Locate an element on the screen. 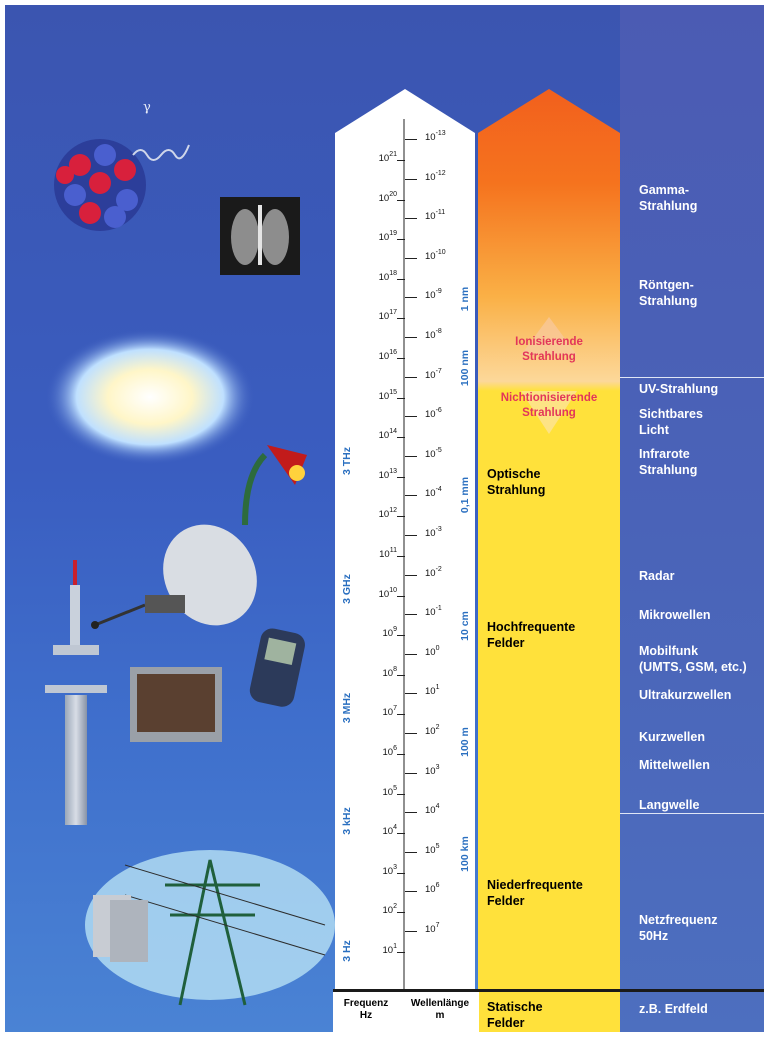 Image resolution: width=769 pixels, height=1042 pixels. wavelength-tick-label: 10⁷ is located at coordinates (432, 928).